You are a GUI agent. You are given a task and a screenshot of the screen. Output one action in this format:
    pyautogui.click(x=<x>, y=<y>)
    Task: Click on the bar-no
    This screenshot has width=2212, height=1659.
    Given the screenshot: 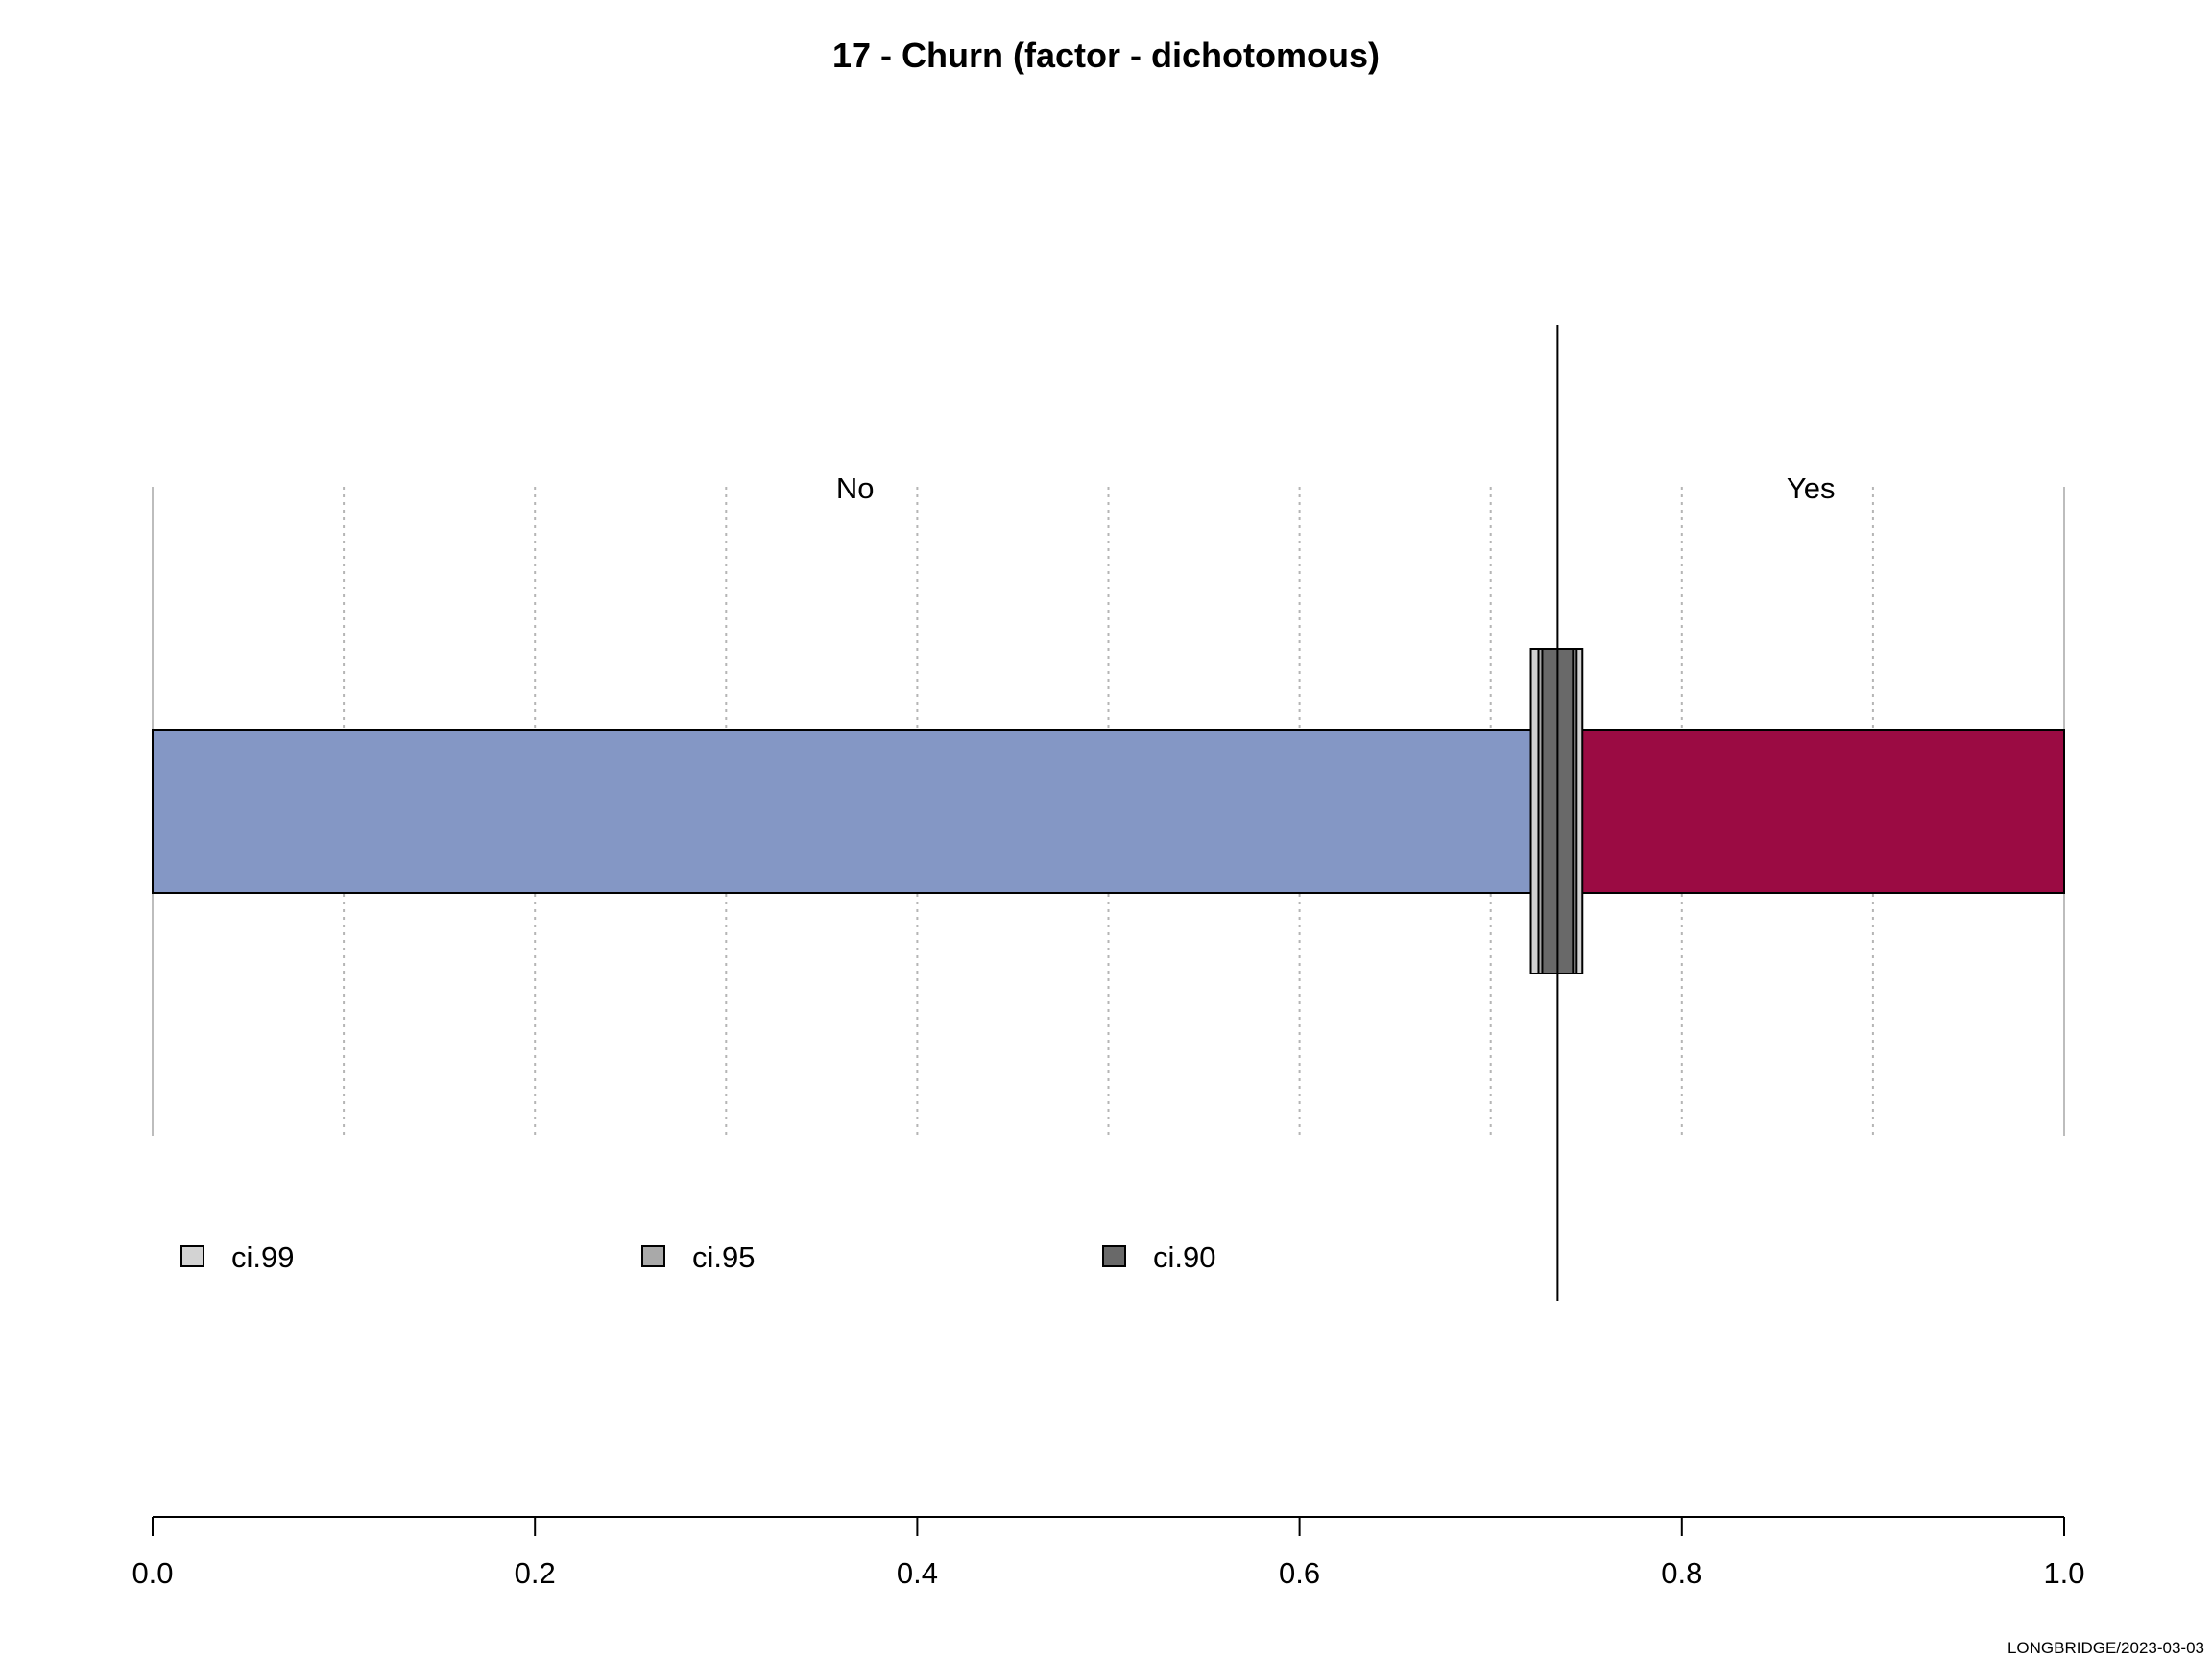 What is the action you would take?
    pyautogui.click(x=855, y=811)
    